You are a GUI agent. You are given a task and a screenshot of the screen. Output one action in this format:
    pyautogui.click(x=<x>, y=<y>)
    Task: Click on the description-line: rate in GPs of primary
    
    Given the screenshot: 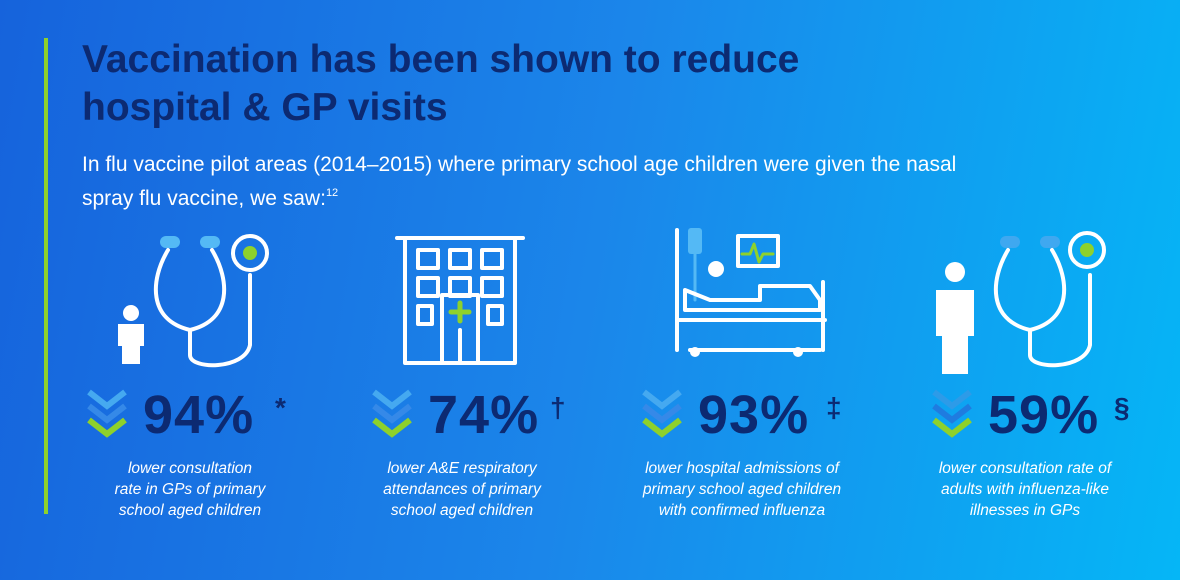 What is the action you would take?
    pyautogui.click(x=190, y=489)
    